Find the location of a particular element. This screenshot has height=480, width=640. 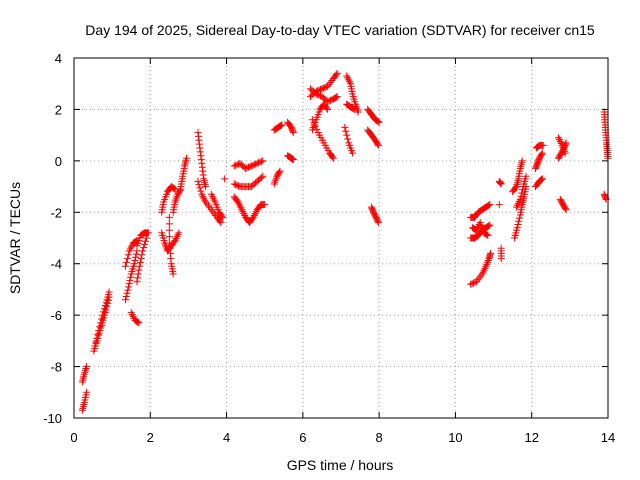

x-tick-label: 6 is located at coordinates (302, 437).